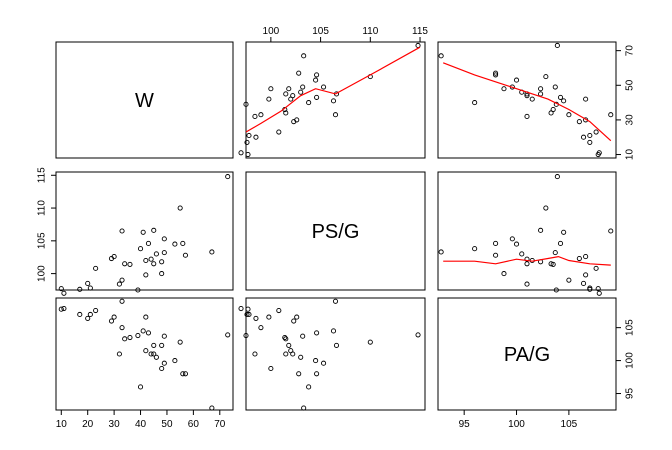  I want to click on pag-right-tick-label: 100, so click(630, 360).